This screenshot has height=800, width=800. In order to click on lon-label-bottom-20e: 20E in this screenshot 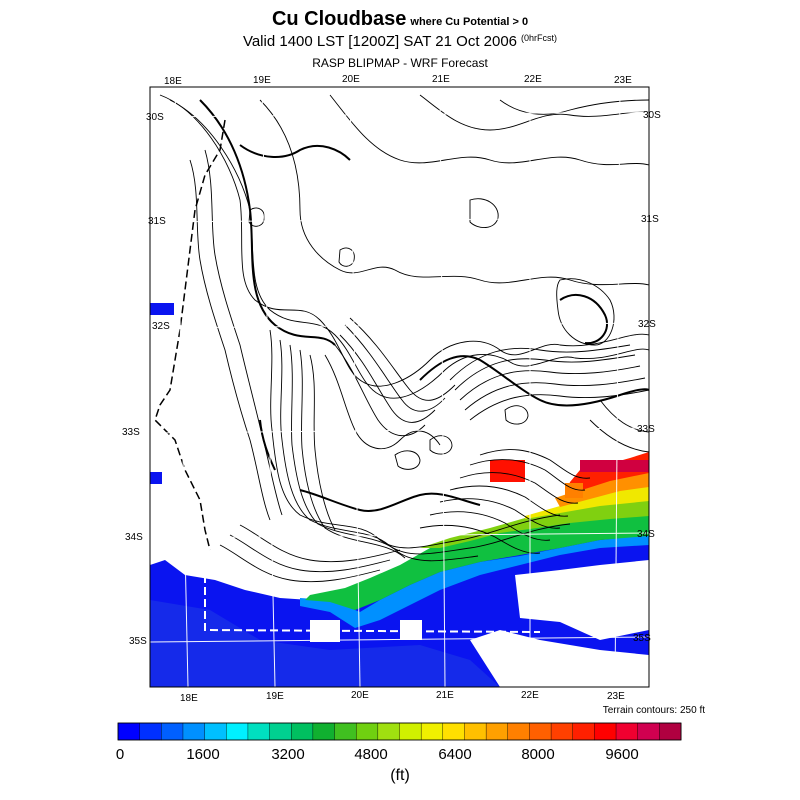, I will do `click(360, 695)`.